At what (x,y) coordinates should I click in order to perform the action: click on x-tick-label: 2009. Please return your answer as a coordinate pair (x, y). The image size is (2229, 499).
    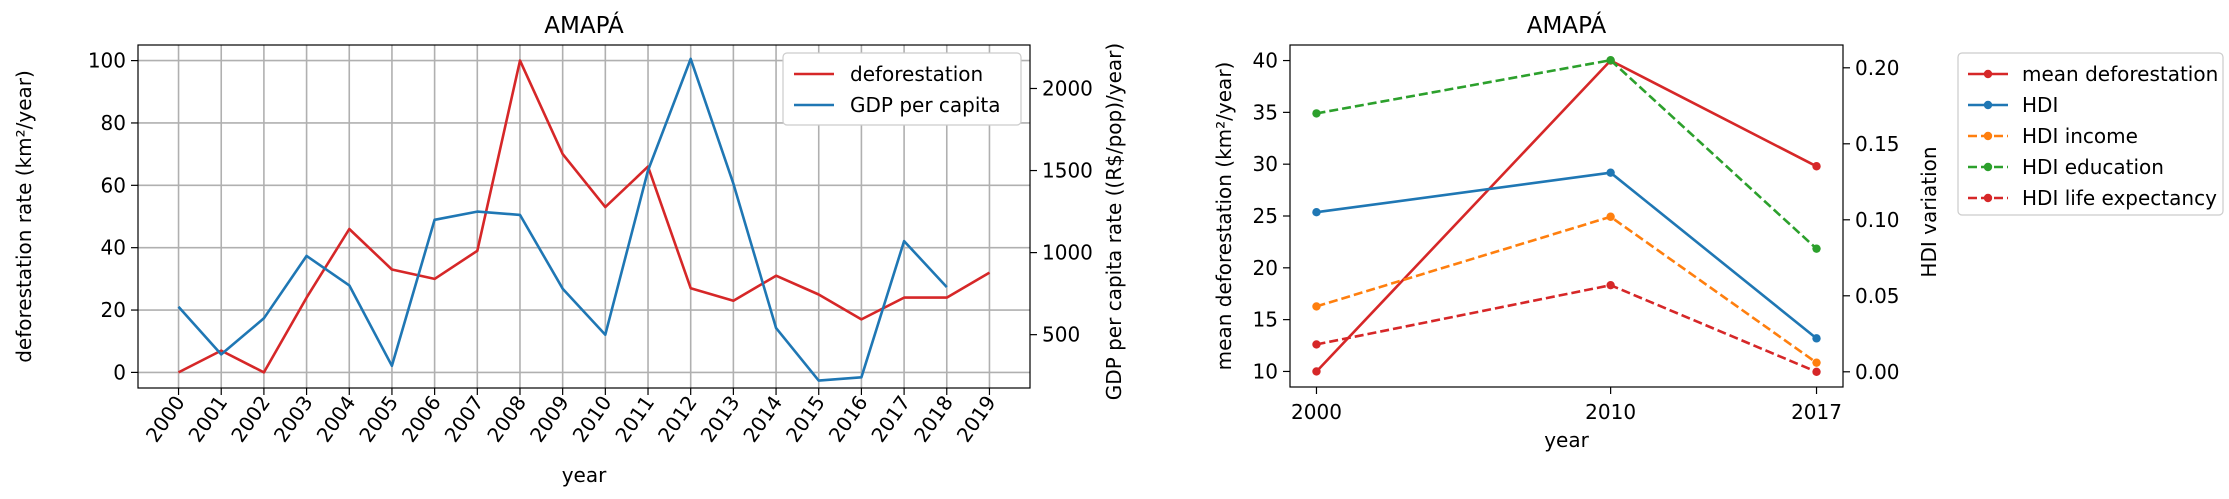
    Looking at the image, I should click on (549, 418).